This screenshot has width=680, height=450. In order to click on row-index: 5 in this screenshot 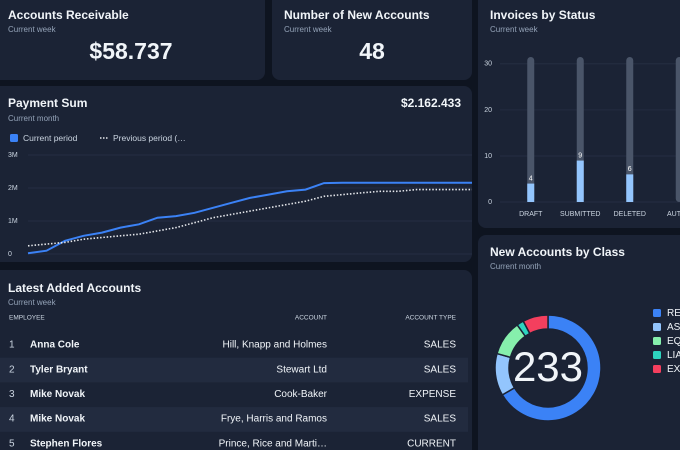, I will do `click(12, 443)`.